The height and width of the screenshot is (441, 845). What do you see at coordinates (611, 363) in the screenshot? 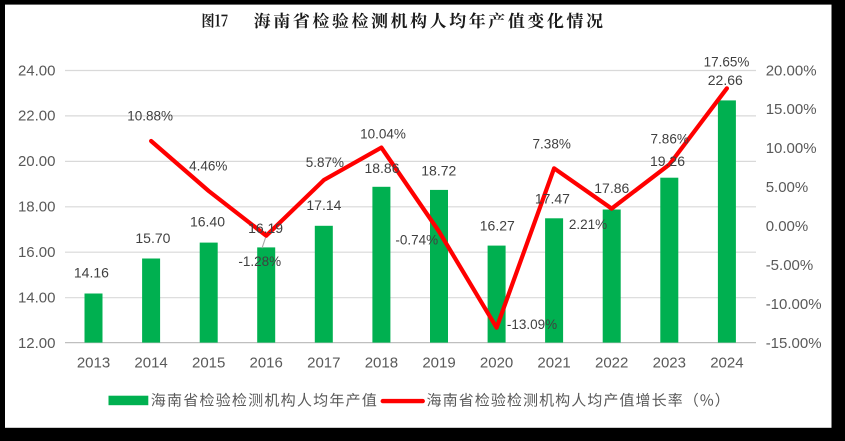
I see `svg-text: 2022` at bounding box center [611, 363].